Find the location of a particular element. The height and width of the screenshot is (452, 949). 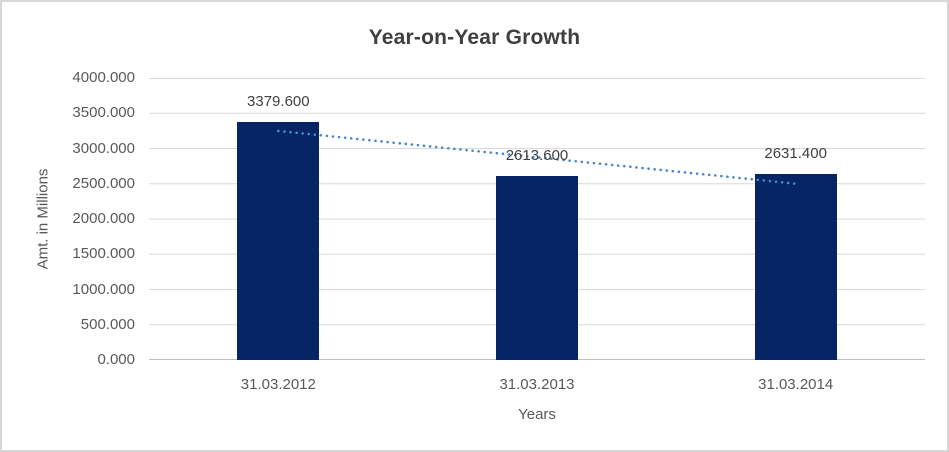

data-label: 3379.600 is located at coordinates (278, 101).